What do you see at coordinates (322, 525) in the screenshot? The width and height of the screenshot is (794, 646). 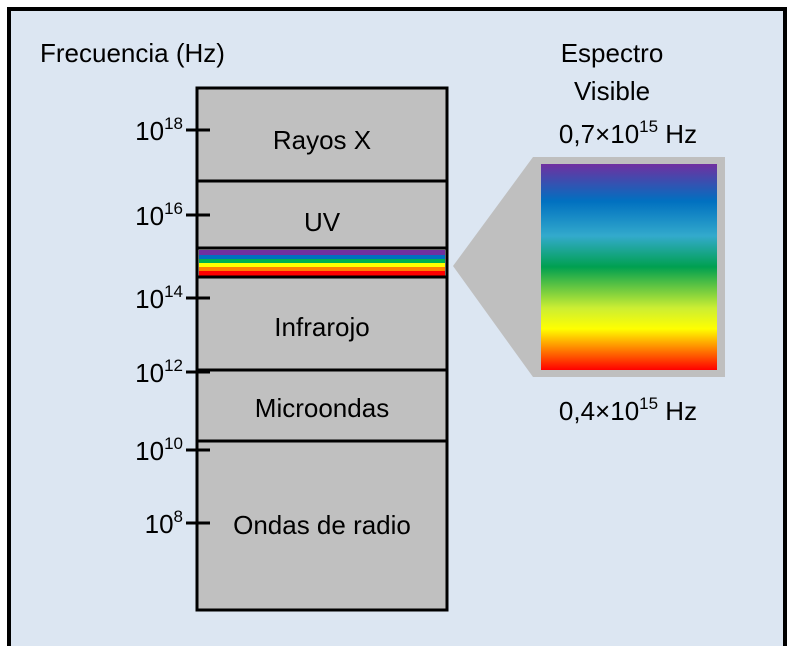 I see `region-label: Ondas de radio` at bounding box center [322, 525].